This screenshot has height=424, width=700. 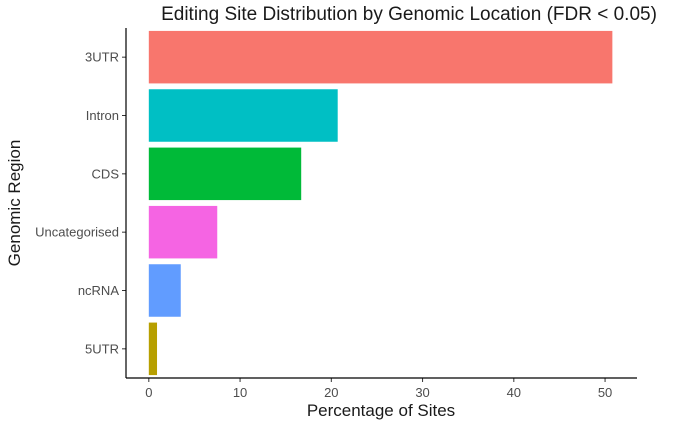 What do you see at coordinates (148, 392) in the screenshot?
I see `x-tick-label-0: 0` at bounding box center [148, 392].